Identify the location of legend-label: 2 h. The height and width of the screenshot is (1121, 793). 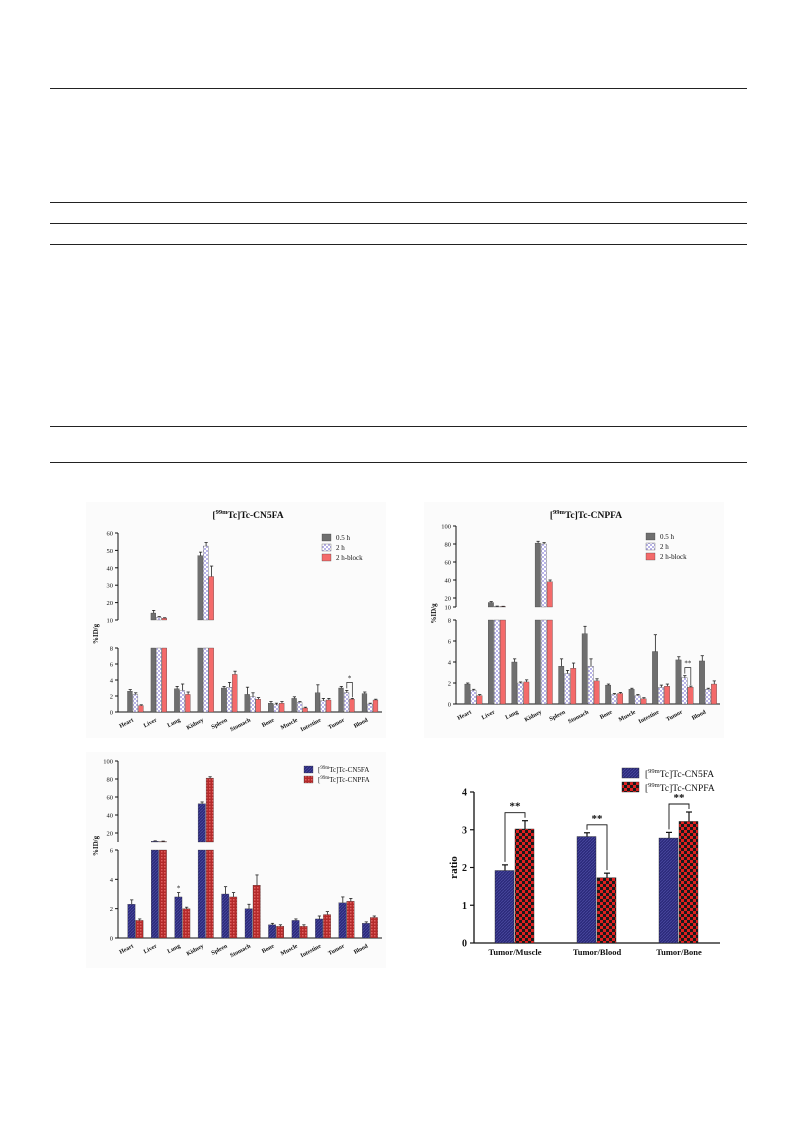
(340, 548).